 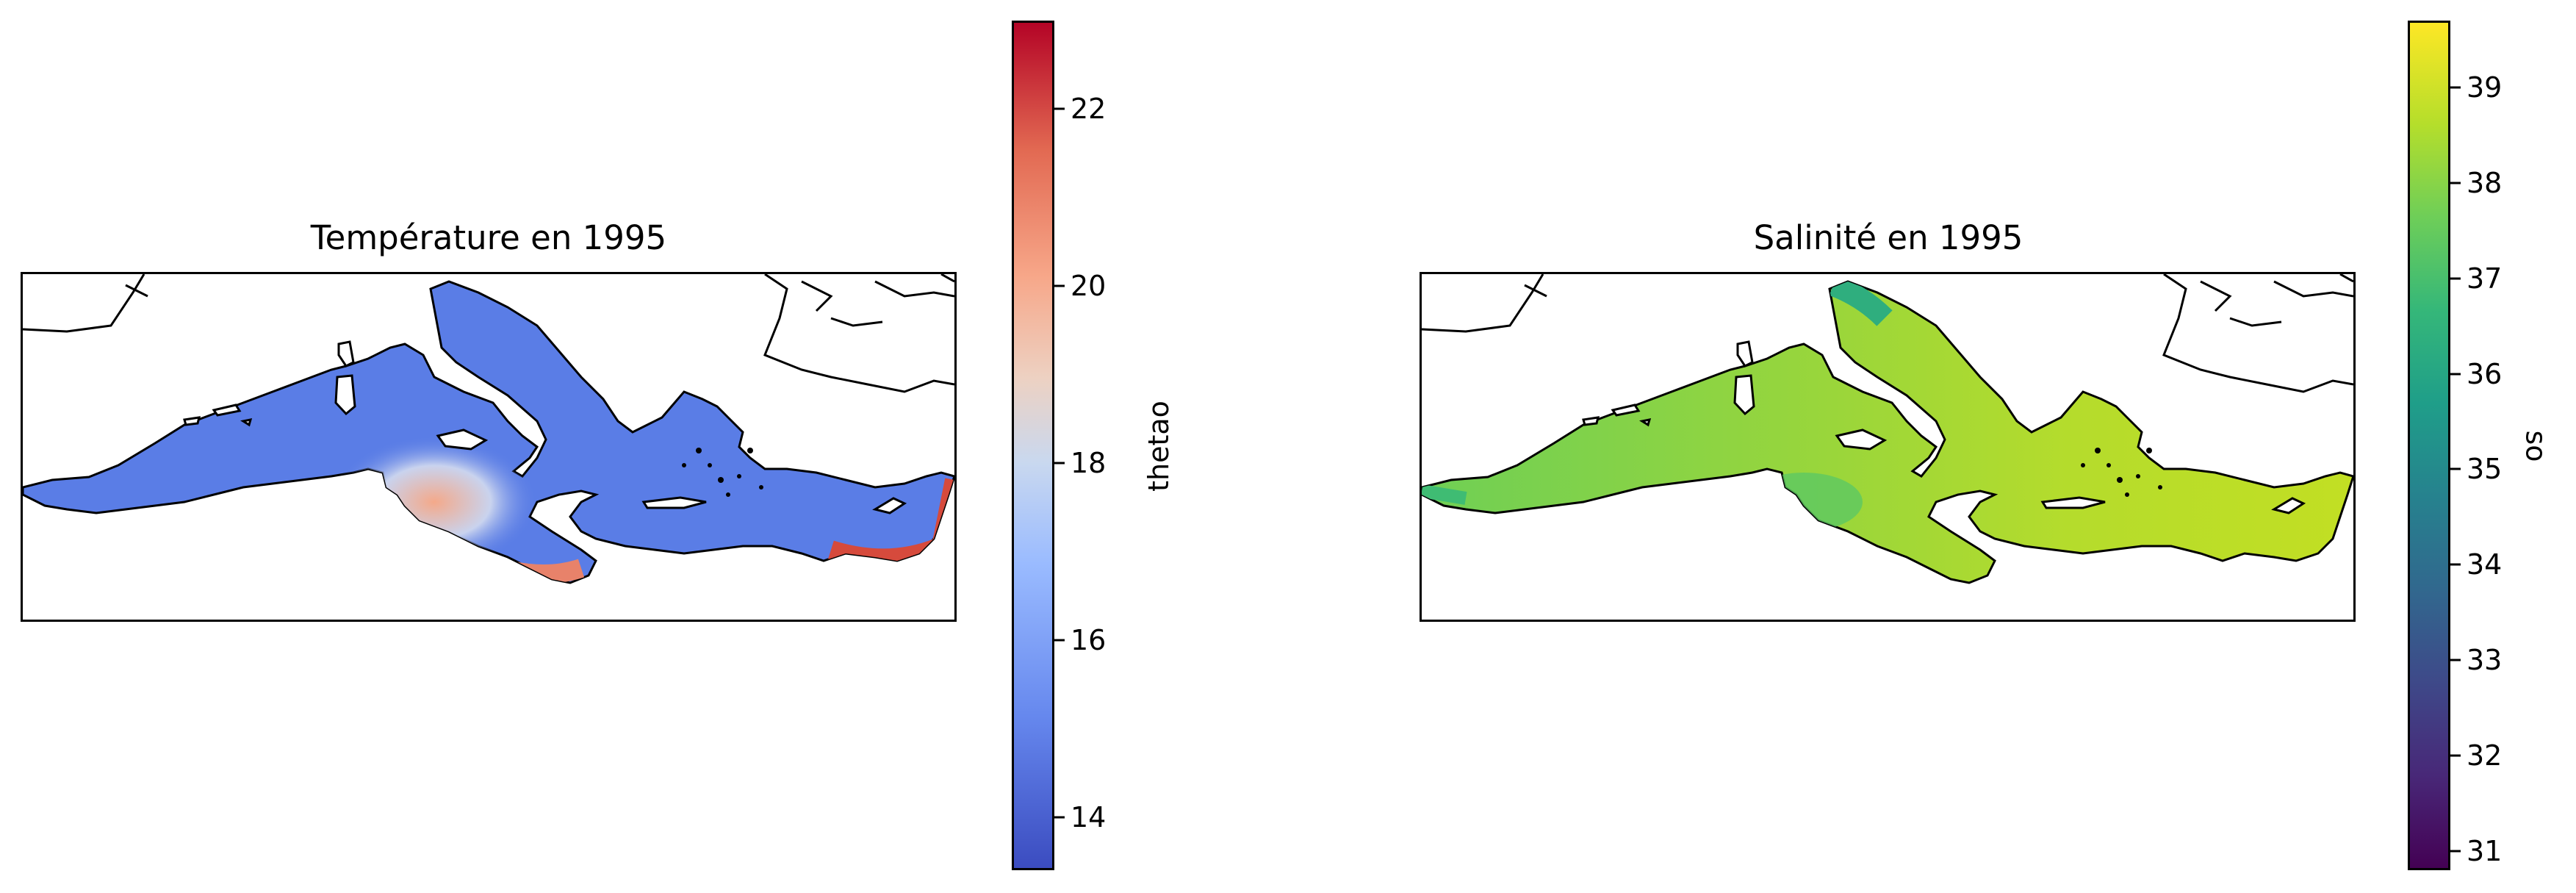 I want to click on colorbar-tick-label: 36, so click(x=2485, y=373).